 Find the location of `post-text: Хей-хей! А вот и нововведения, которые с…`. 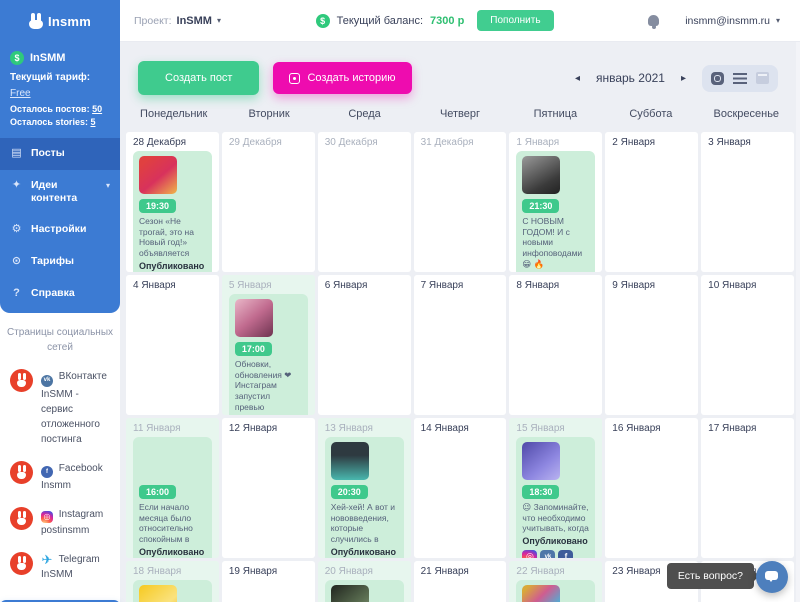

post-text: Хей-хей! А вот и нововведения, которые с… is located at coordinates (363, 523).